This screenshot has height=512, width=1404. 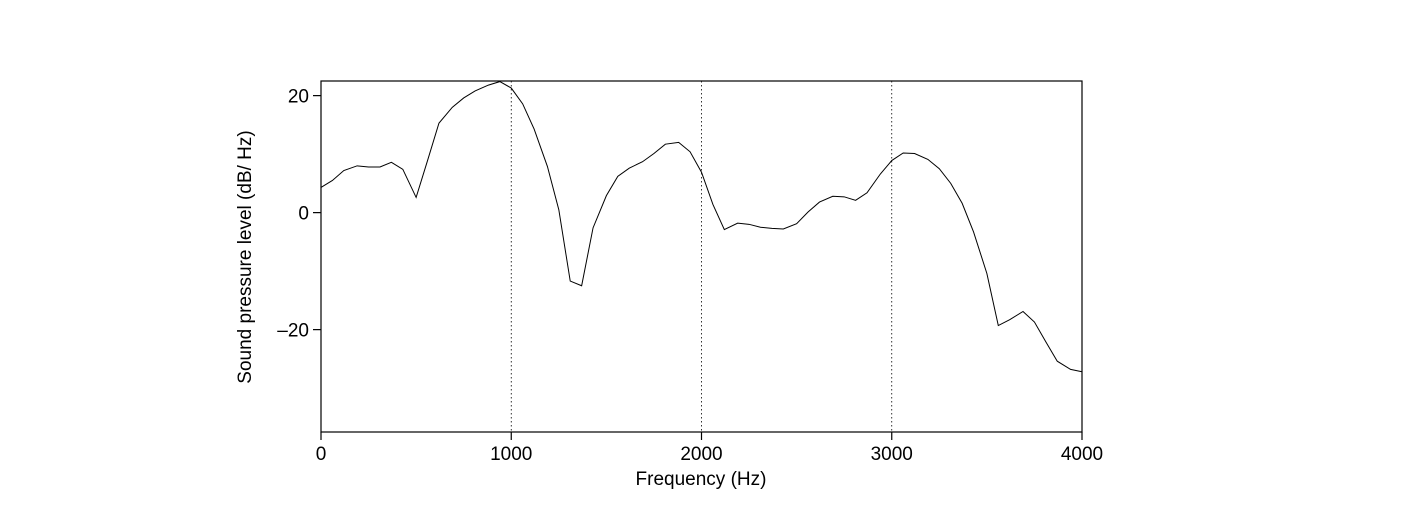 What do you see at coordinates (303, 214) in the screenshot?
I see `y-tick-label: 0` at bounding box center [303, 214].